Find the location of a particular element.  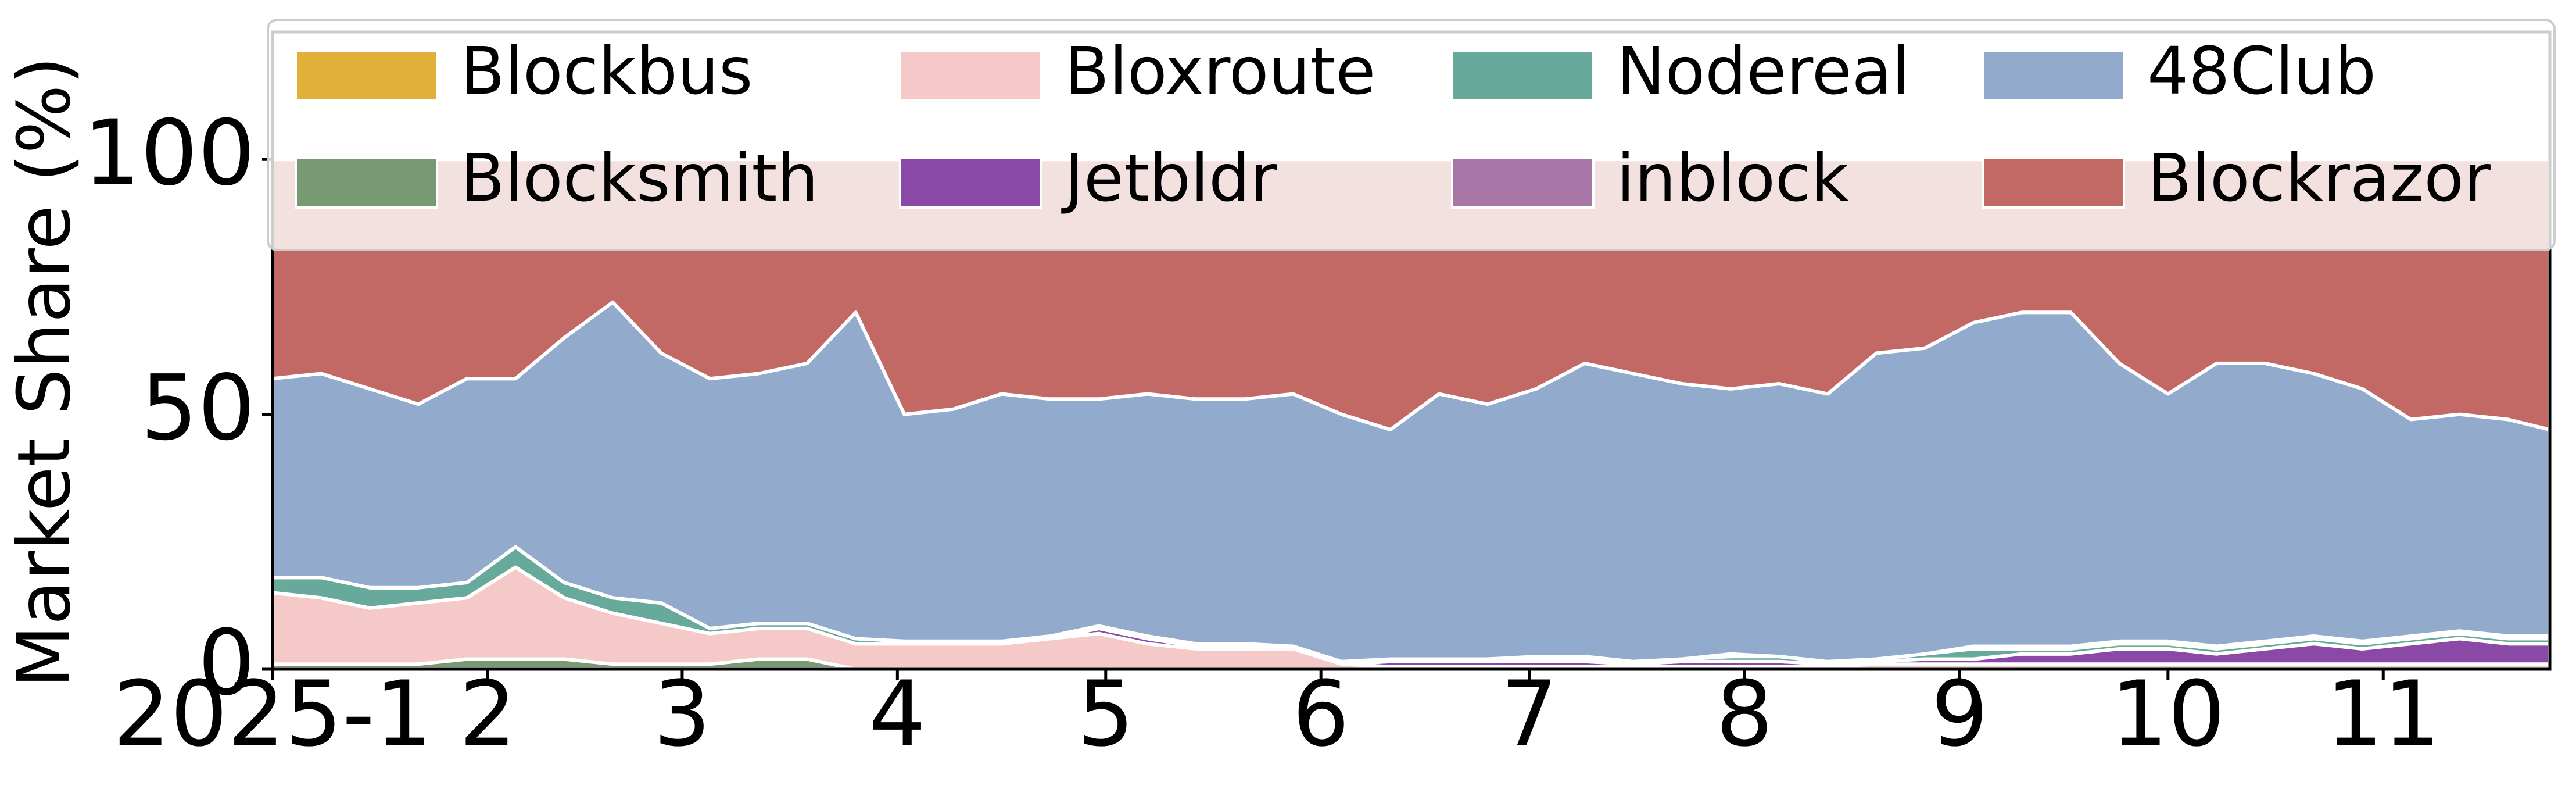

legend-label: 48Club is located at coordinates (2261, 71).